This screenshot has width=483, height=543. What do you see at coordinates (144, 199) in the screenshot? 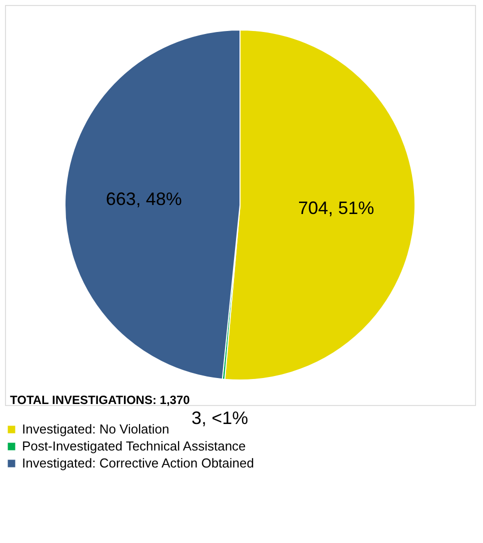
I see `data-label: 663, 48%` at bounding box center [144, 199].